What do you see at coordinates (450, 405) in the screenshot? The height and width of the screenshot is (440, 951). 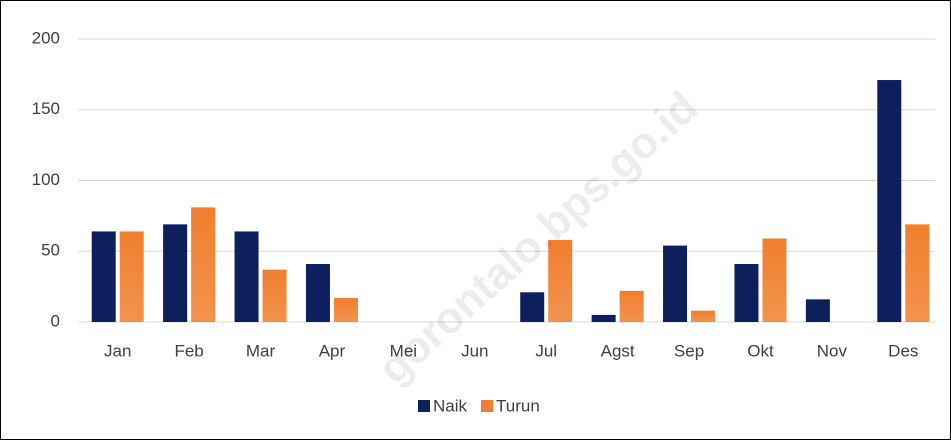 I see `legend-label: Naik` at bounding box center [450, 405].